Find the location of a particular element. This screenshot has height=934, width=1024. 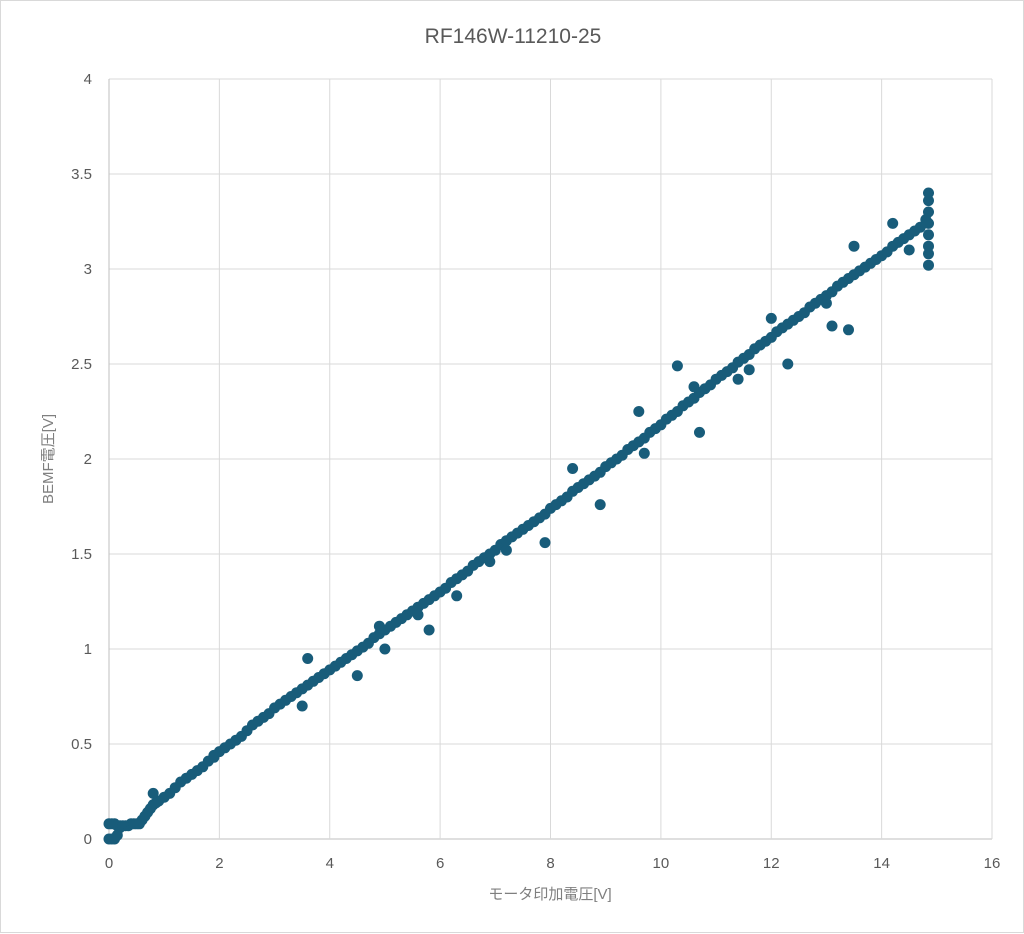

x-tick-label: 10 is located at coordinates (661, 863).